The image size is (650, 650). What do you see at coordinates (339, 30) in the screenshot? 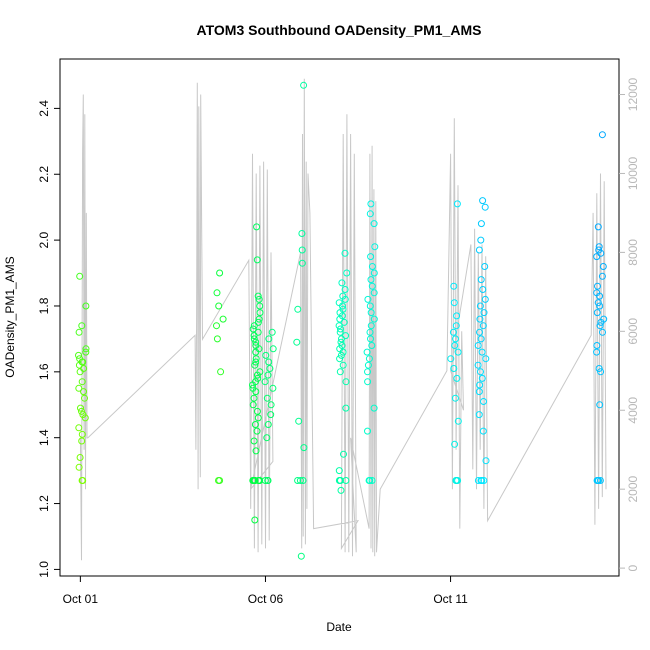
I see `chart-title: ATOM3 Southbound OADensity_PM1_AMS` at bounding box center [339, 30].